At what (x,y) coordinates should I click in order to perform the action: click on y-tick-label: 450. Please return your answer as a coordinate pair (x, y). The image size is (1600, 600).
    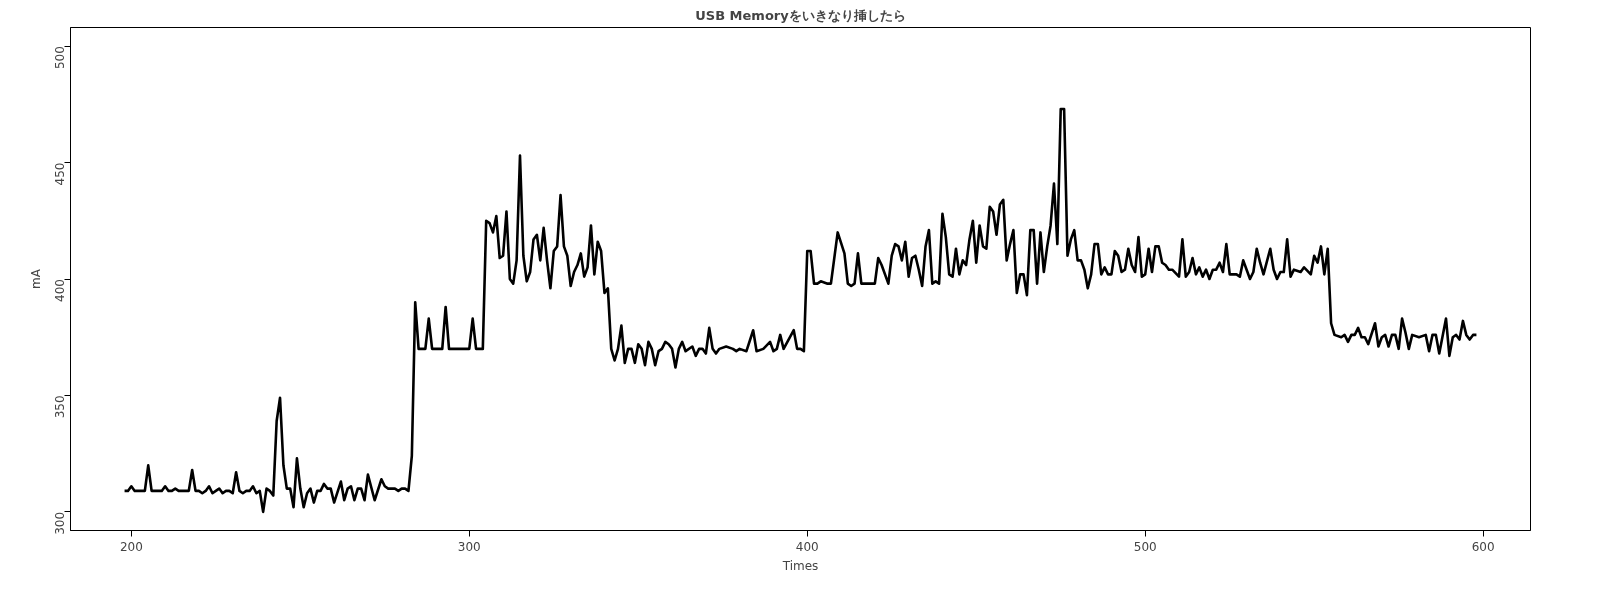
    Looking at the image, I should click on (60, 174).